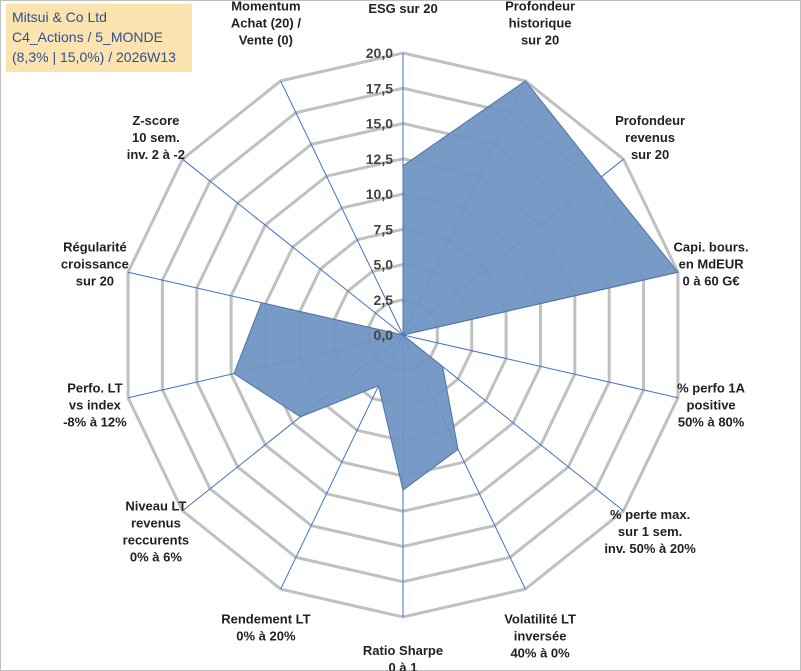 Image resolution: width=801 pixels, height=671 pixels. I want to click on tick-label: 17,5, so click(379, 88).